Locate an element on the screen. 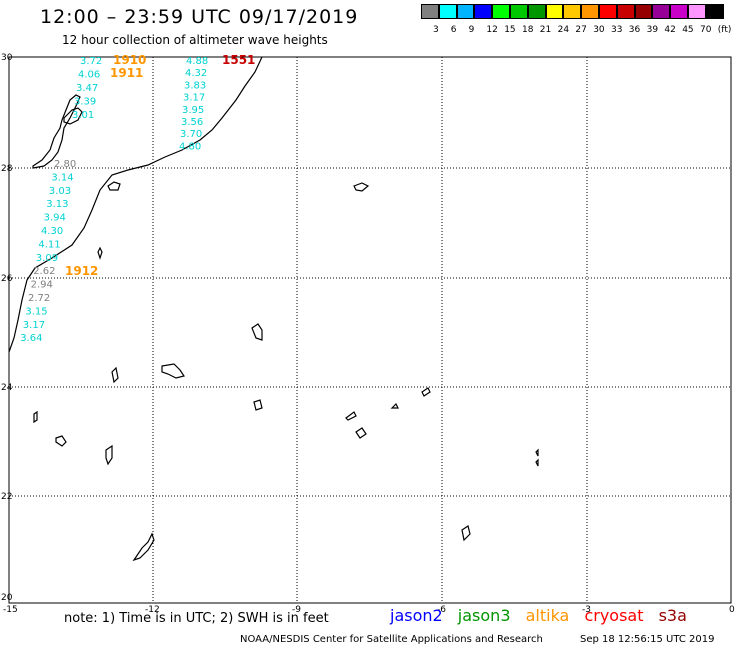 The height and width of the screenshot is (650, 740). swh-value: 4.06 is located at coordinates (89, 75).